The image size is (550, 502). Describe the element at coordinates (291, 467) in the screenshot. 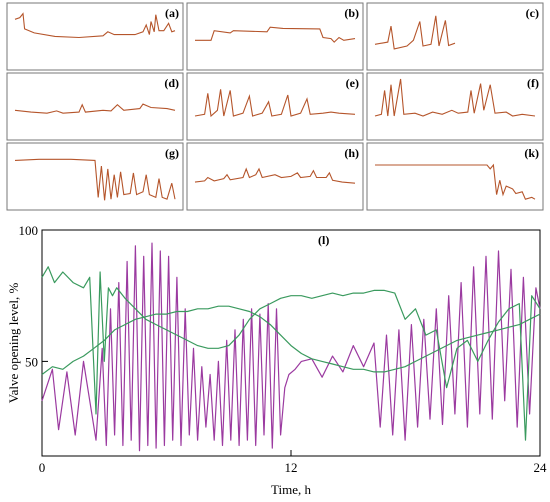

I see `x-tick-label: 12` at that location.